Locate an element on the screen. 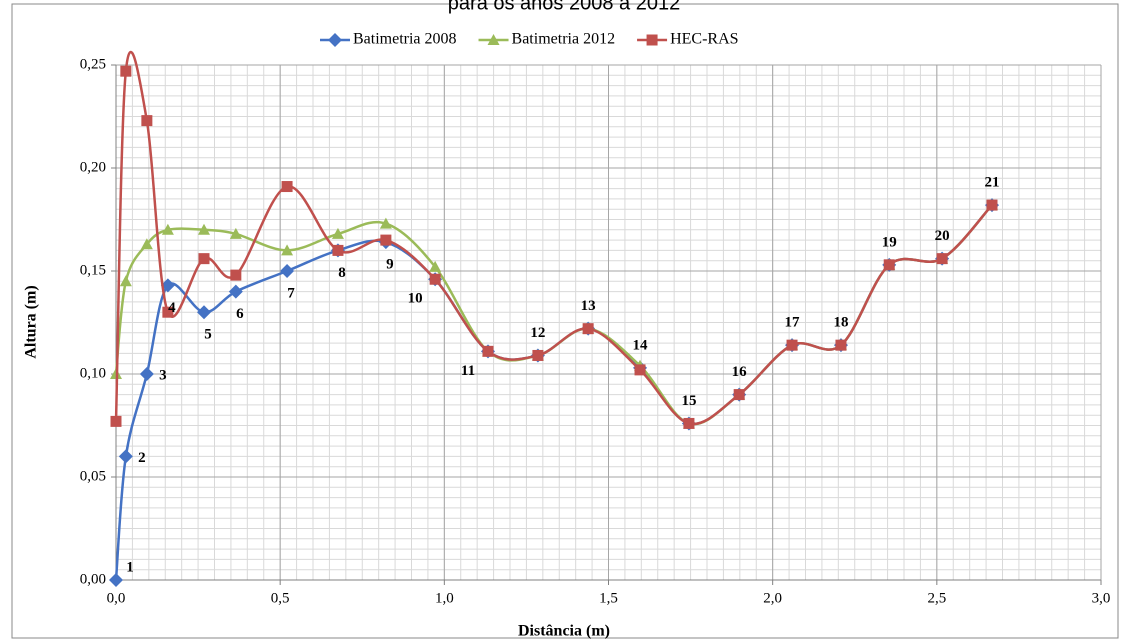  point-label: 17 is located at coordinates (793, 323).